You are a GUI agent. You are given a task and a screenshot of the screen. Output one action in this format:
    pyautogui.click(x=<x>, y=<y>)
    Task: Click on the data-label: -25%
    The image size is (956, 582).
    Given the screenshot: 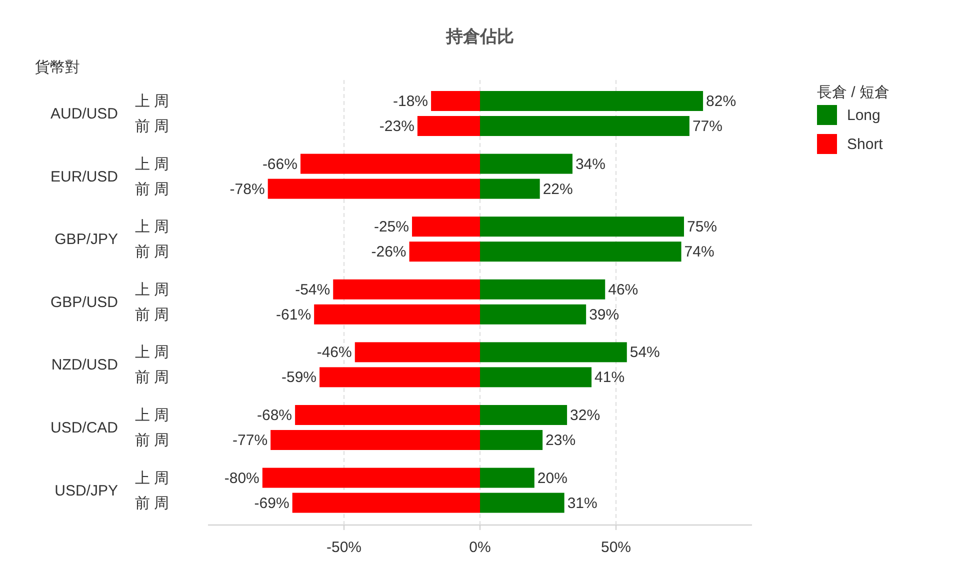 What is the action you would take?
    pyautogui.click(x=391, y=227)
    